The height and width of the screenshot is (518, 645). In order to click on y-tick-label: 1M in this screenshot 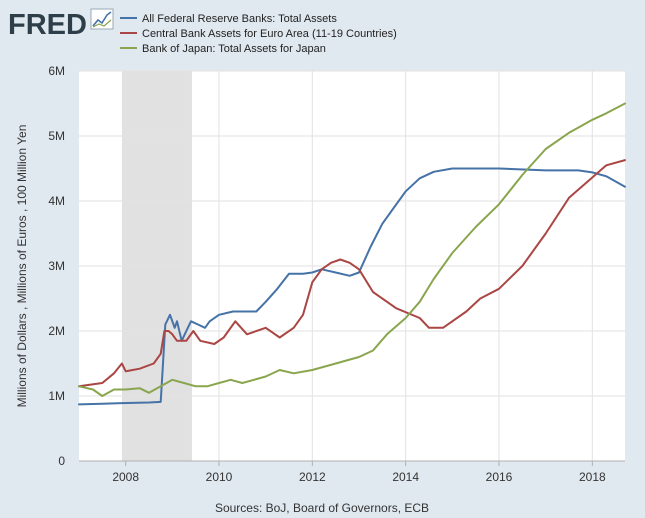, I will do `click(56, 396)`.